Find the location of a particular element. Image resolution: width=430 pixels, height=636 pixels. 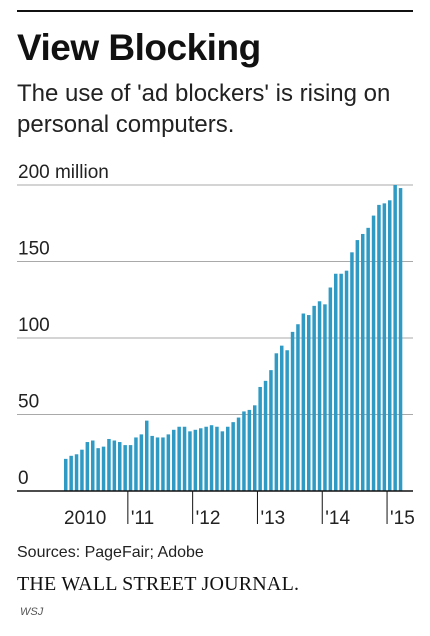

y-tick-label: 200 million is located at coordinates (63, 172).